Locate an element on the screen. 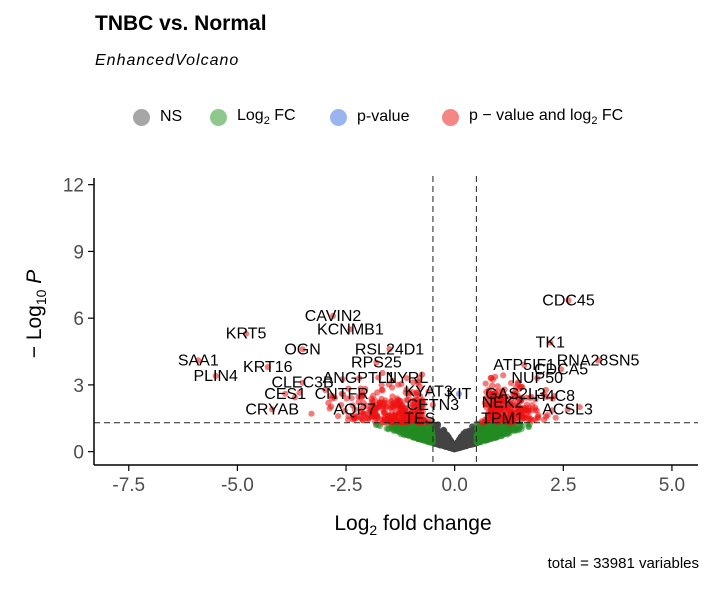 The image size is (715, 591). gene-label: SAA1 is located at coordinates (198, 360).